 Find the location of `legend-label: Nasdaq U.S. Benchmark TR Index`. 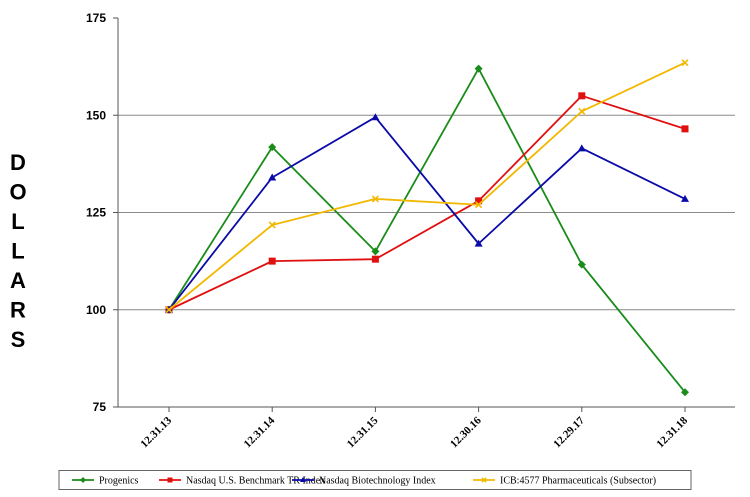

legend-label: Nasdaq U.S. Benchmark TR Index is located at coordinates (255, 481).